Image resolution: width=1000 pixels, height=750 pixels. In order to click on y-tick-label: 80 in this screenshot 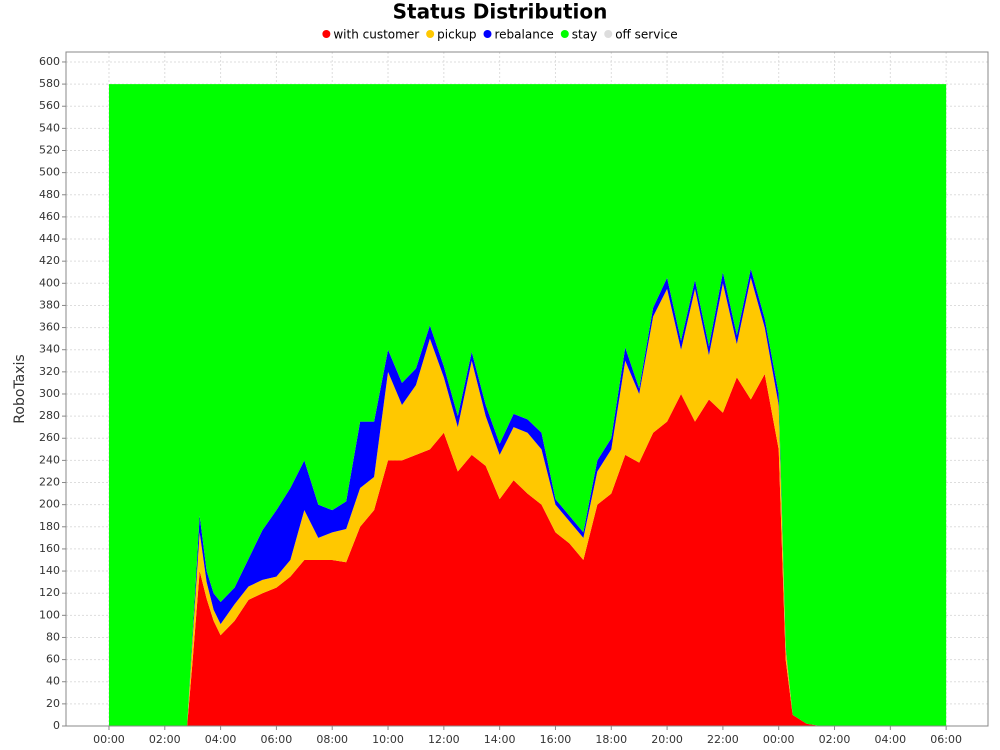, I will do `click(53, 636)`.